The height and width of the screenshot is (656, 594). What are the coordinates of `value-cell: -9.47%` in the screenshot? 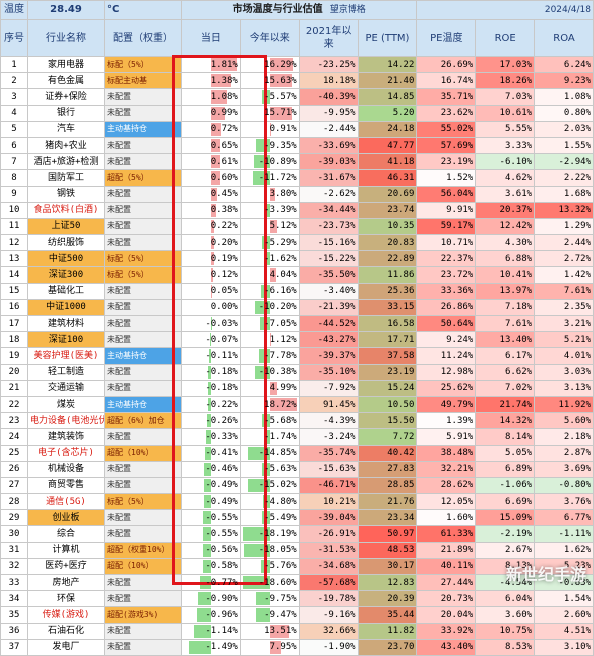 It's located at (269, 615).